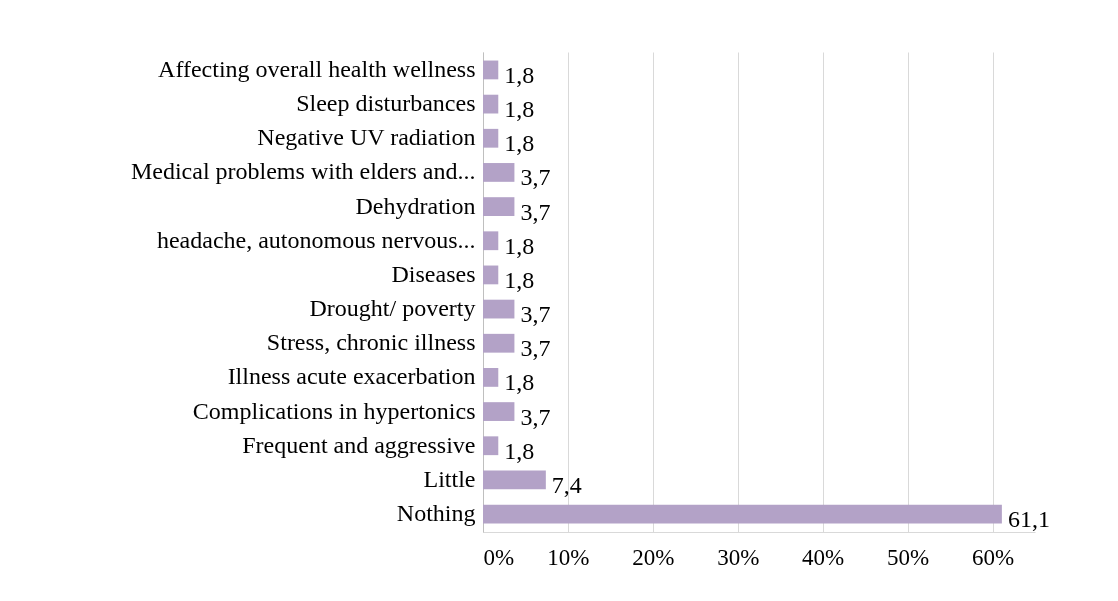  Describe the element at coordinates (568, 557) in the screenshot. I see `x-tick-label: 10%` at that location.